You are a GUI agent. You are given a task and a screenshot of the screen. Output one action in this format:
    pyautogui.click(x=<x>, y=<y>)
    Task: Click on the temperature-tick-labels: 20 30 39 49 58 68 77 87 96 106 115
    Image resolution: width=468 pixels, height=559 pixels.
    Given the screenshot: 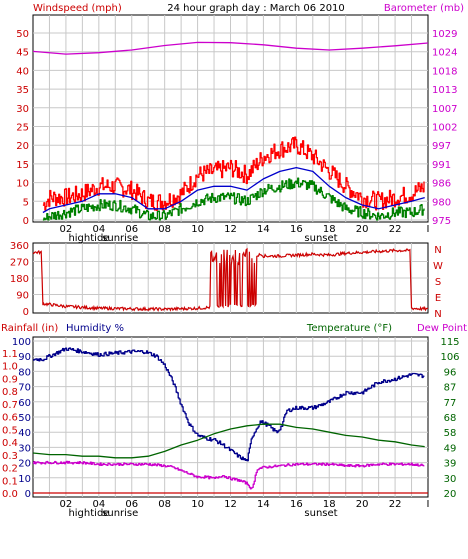 What is the action you would take?
    pyautogui.click(x=449, y=418)
    